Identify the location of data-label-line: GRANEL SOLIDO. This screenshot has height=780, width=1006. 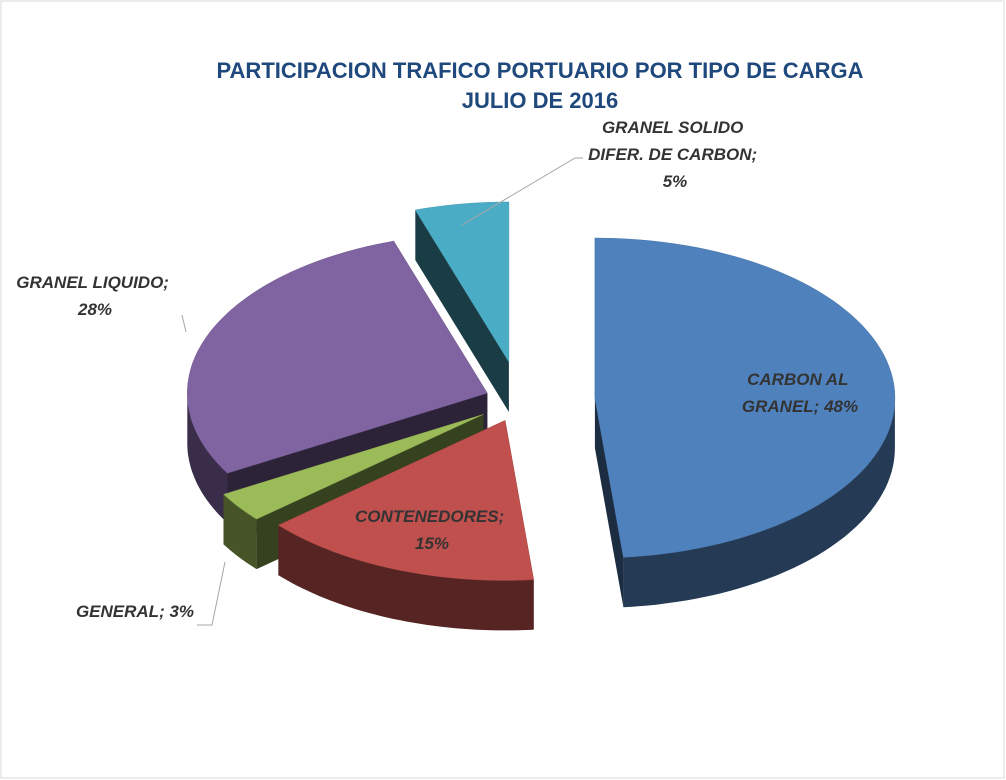
(675, 127).